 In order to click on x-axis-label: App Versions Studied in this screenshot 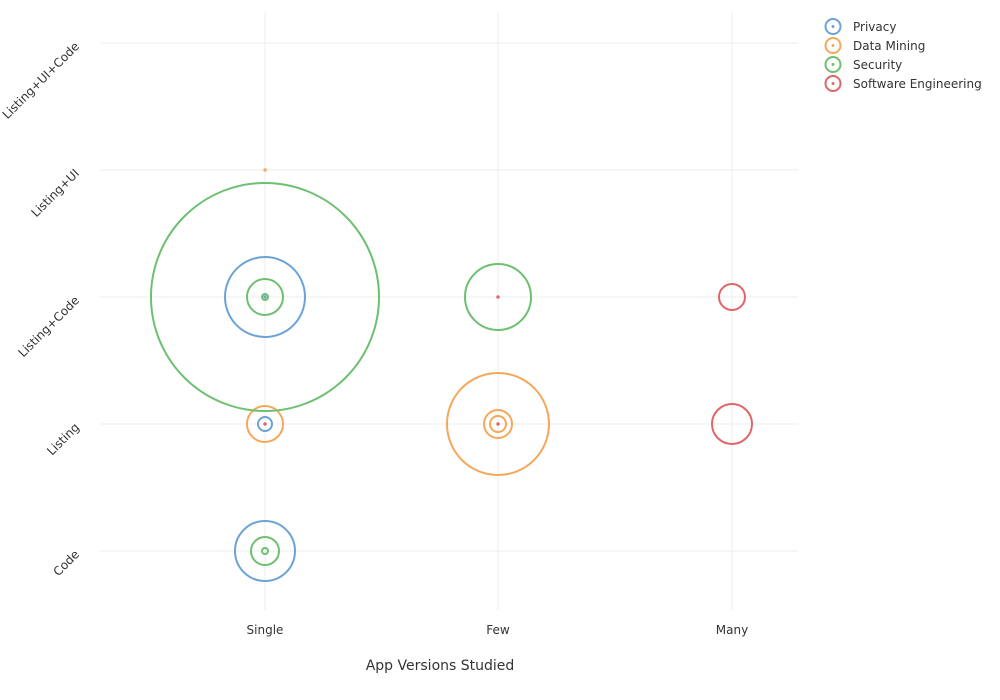, I will do `click(440, 666)`.